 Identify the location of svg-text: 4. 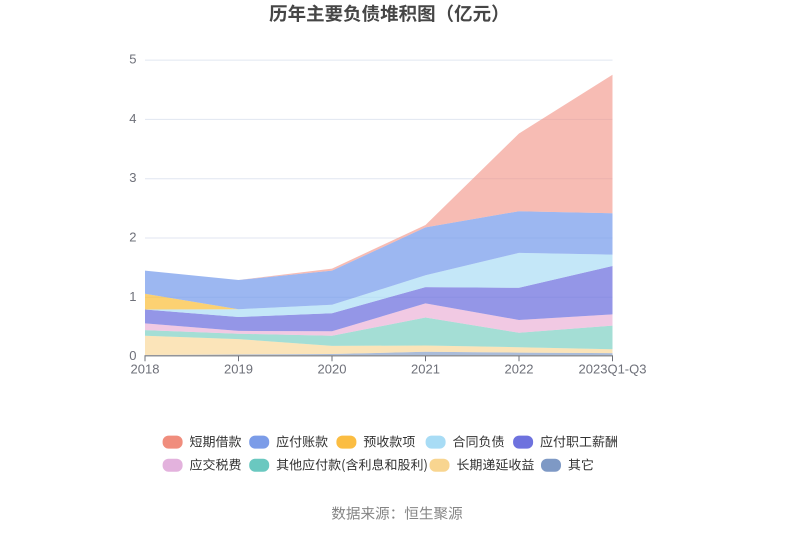
(132, 118).